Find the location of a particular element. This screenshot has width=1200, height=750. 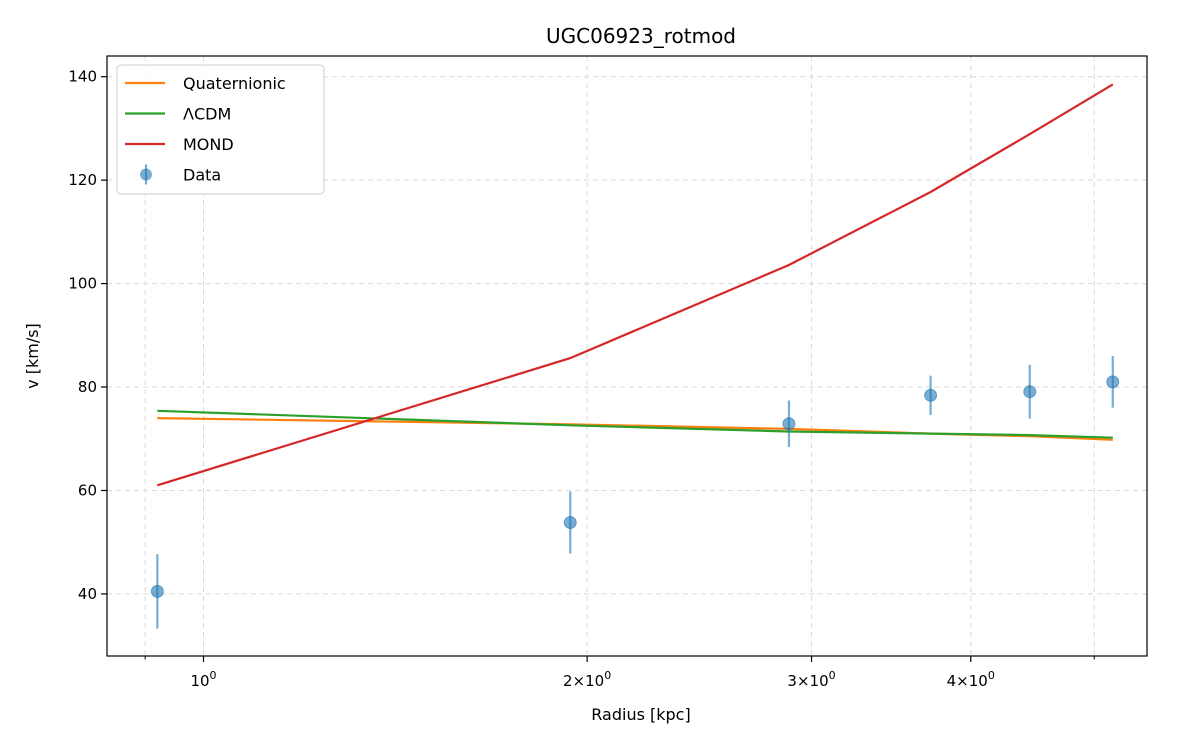

legend-swatch-marker is located at coordinates (146, 174).